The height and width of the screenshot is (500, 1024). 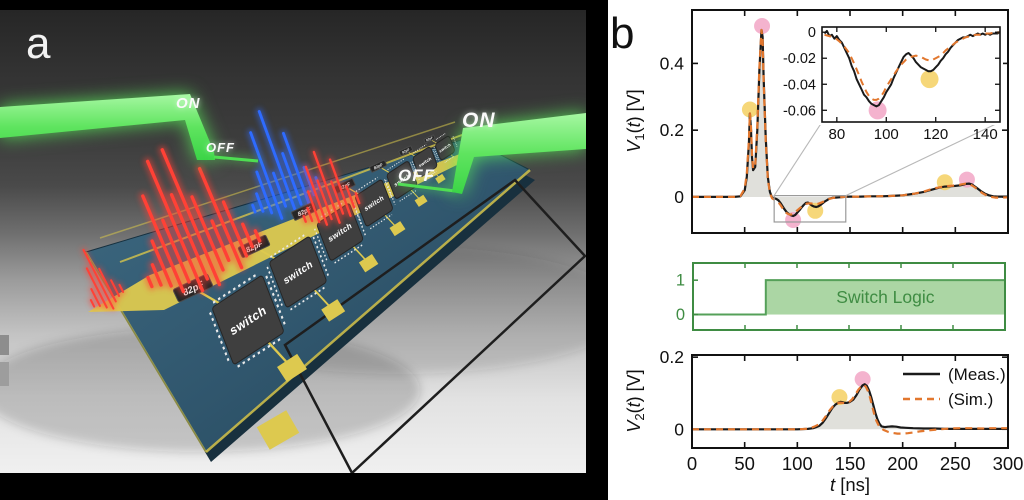 I want to click on axes-frame, so click(x=911, y=74).